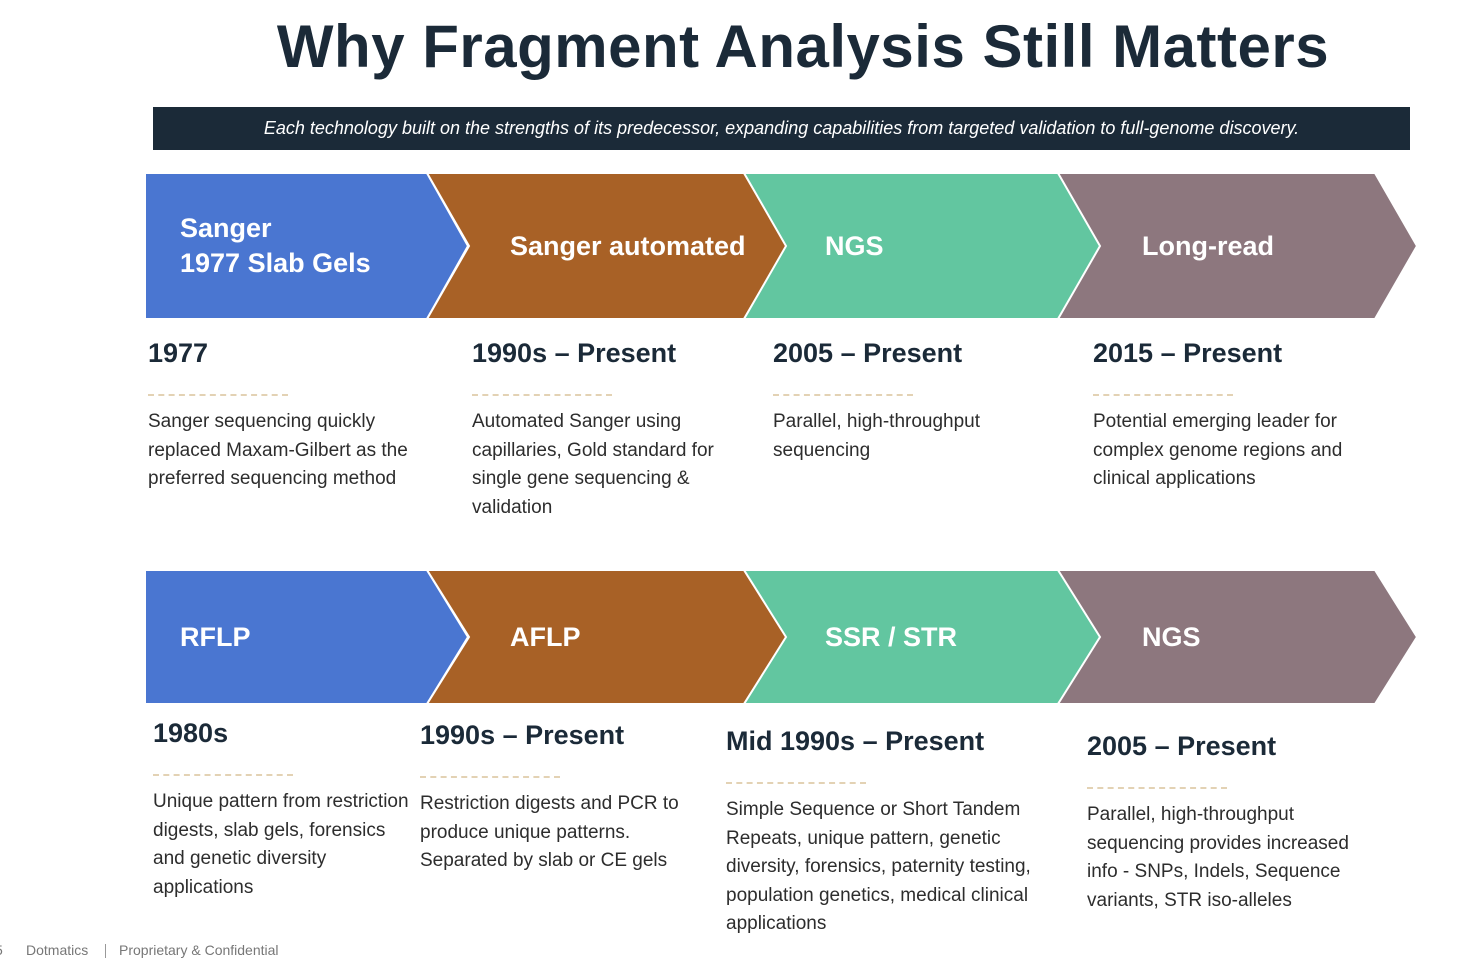 The image size is (1482, 970). What do you see at coordinates (275, 263) in the screenshot?
I see `stage-label: 1977 Slab Gels` at bounding box center [275, 263].